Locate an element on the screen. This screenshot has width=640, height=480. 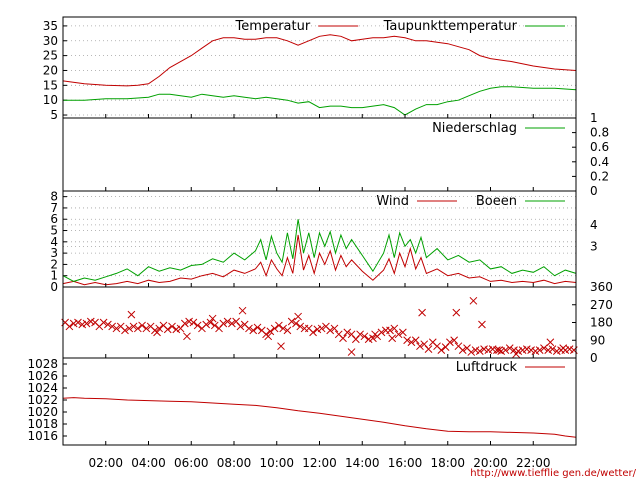
y-tick-label: 180 is located at coordinates (601, 323).